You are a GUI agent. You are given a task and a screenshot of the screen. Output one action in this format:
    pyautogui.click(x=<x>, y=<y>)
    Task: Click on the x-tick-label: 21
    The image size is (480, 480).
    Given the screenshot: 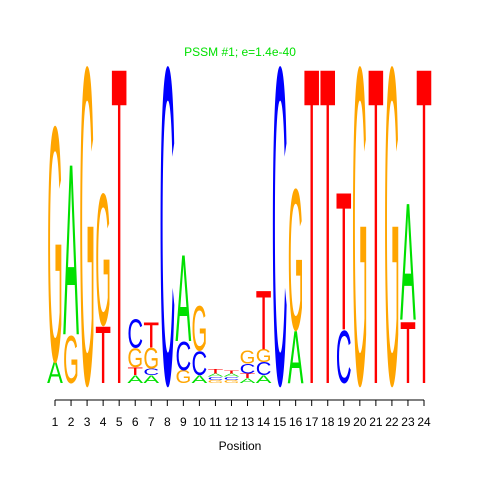 What is the action you would take?
    pyautogui.click(x=376, y=422)
    